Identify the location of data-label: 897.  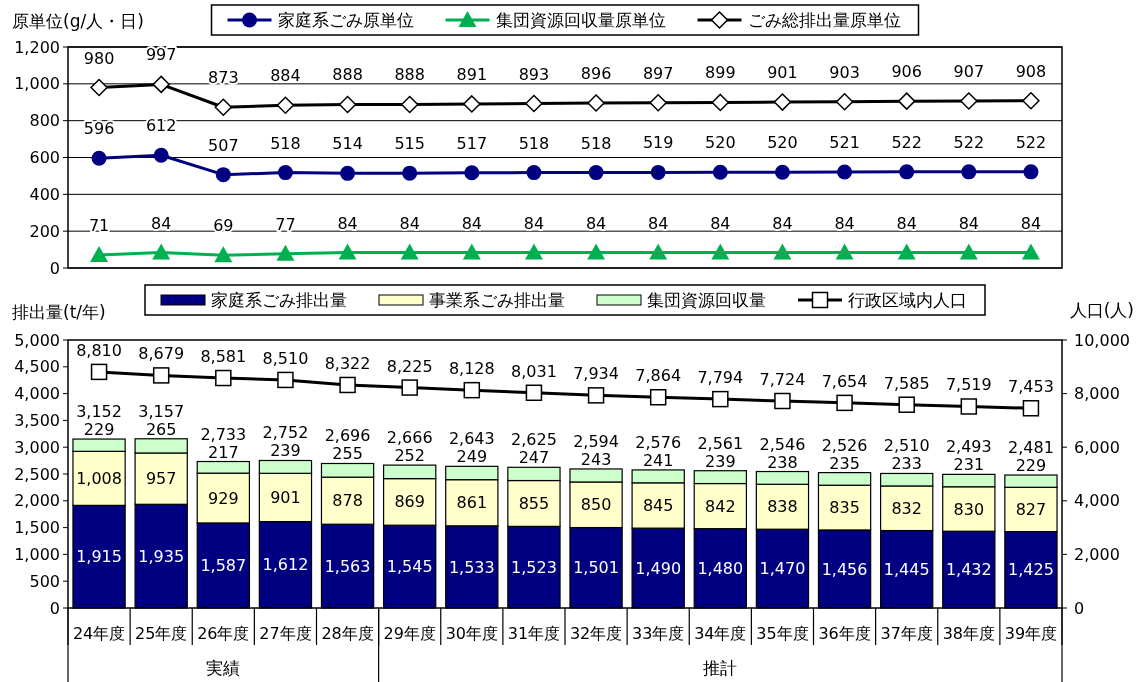
(658, 73).